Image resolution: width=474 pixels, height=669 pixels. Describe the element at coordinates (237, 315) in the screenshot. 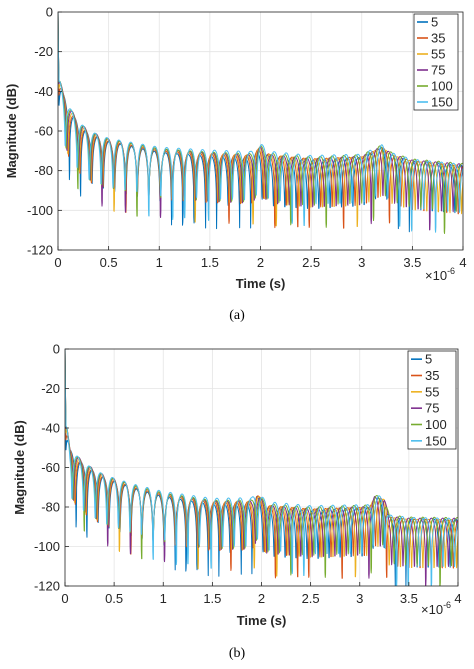

I see `caption-a: (a)` at that location.